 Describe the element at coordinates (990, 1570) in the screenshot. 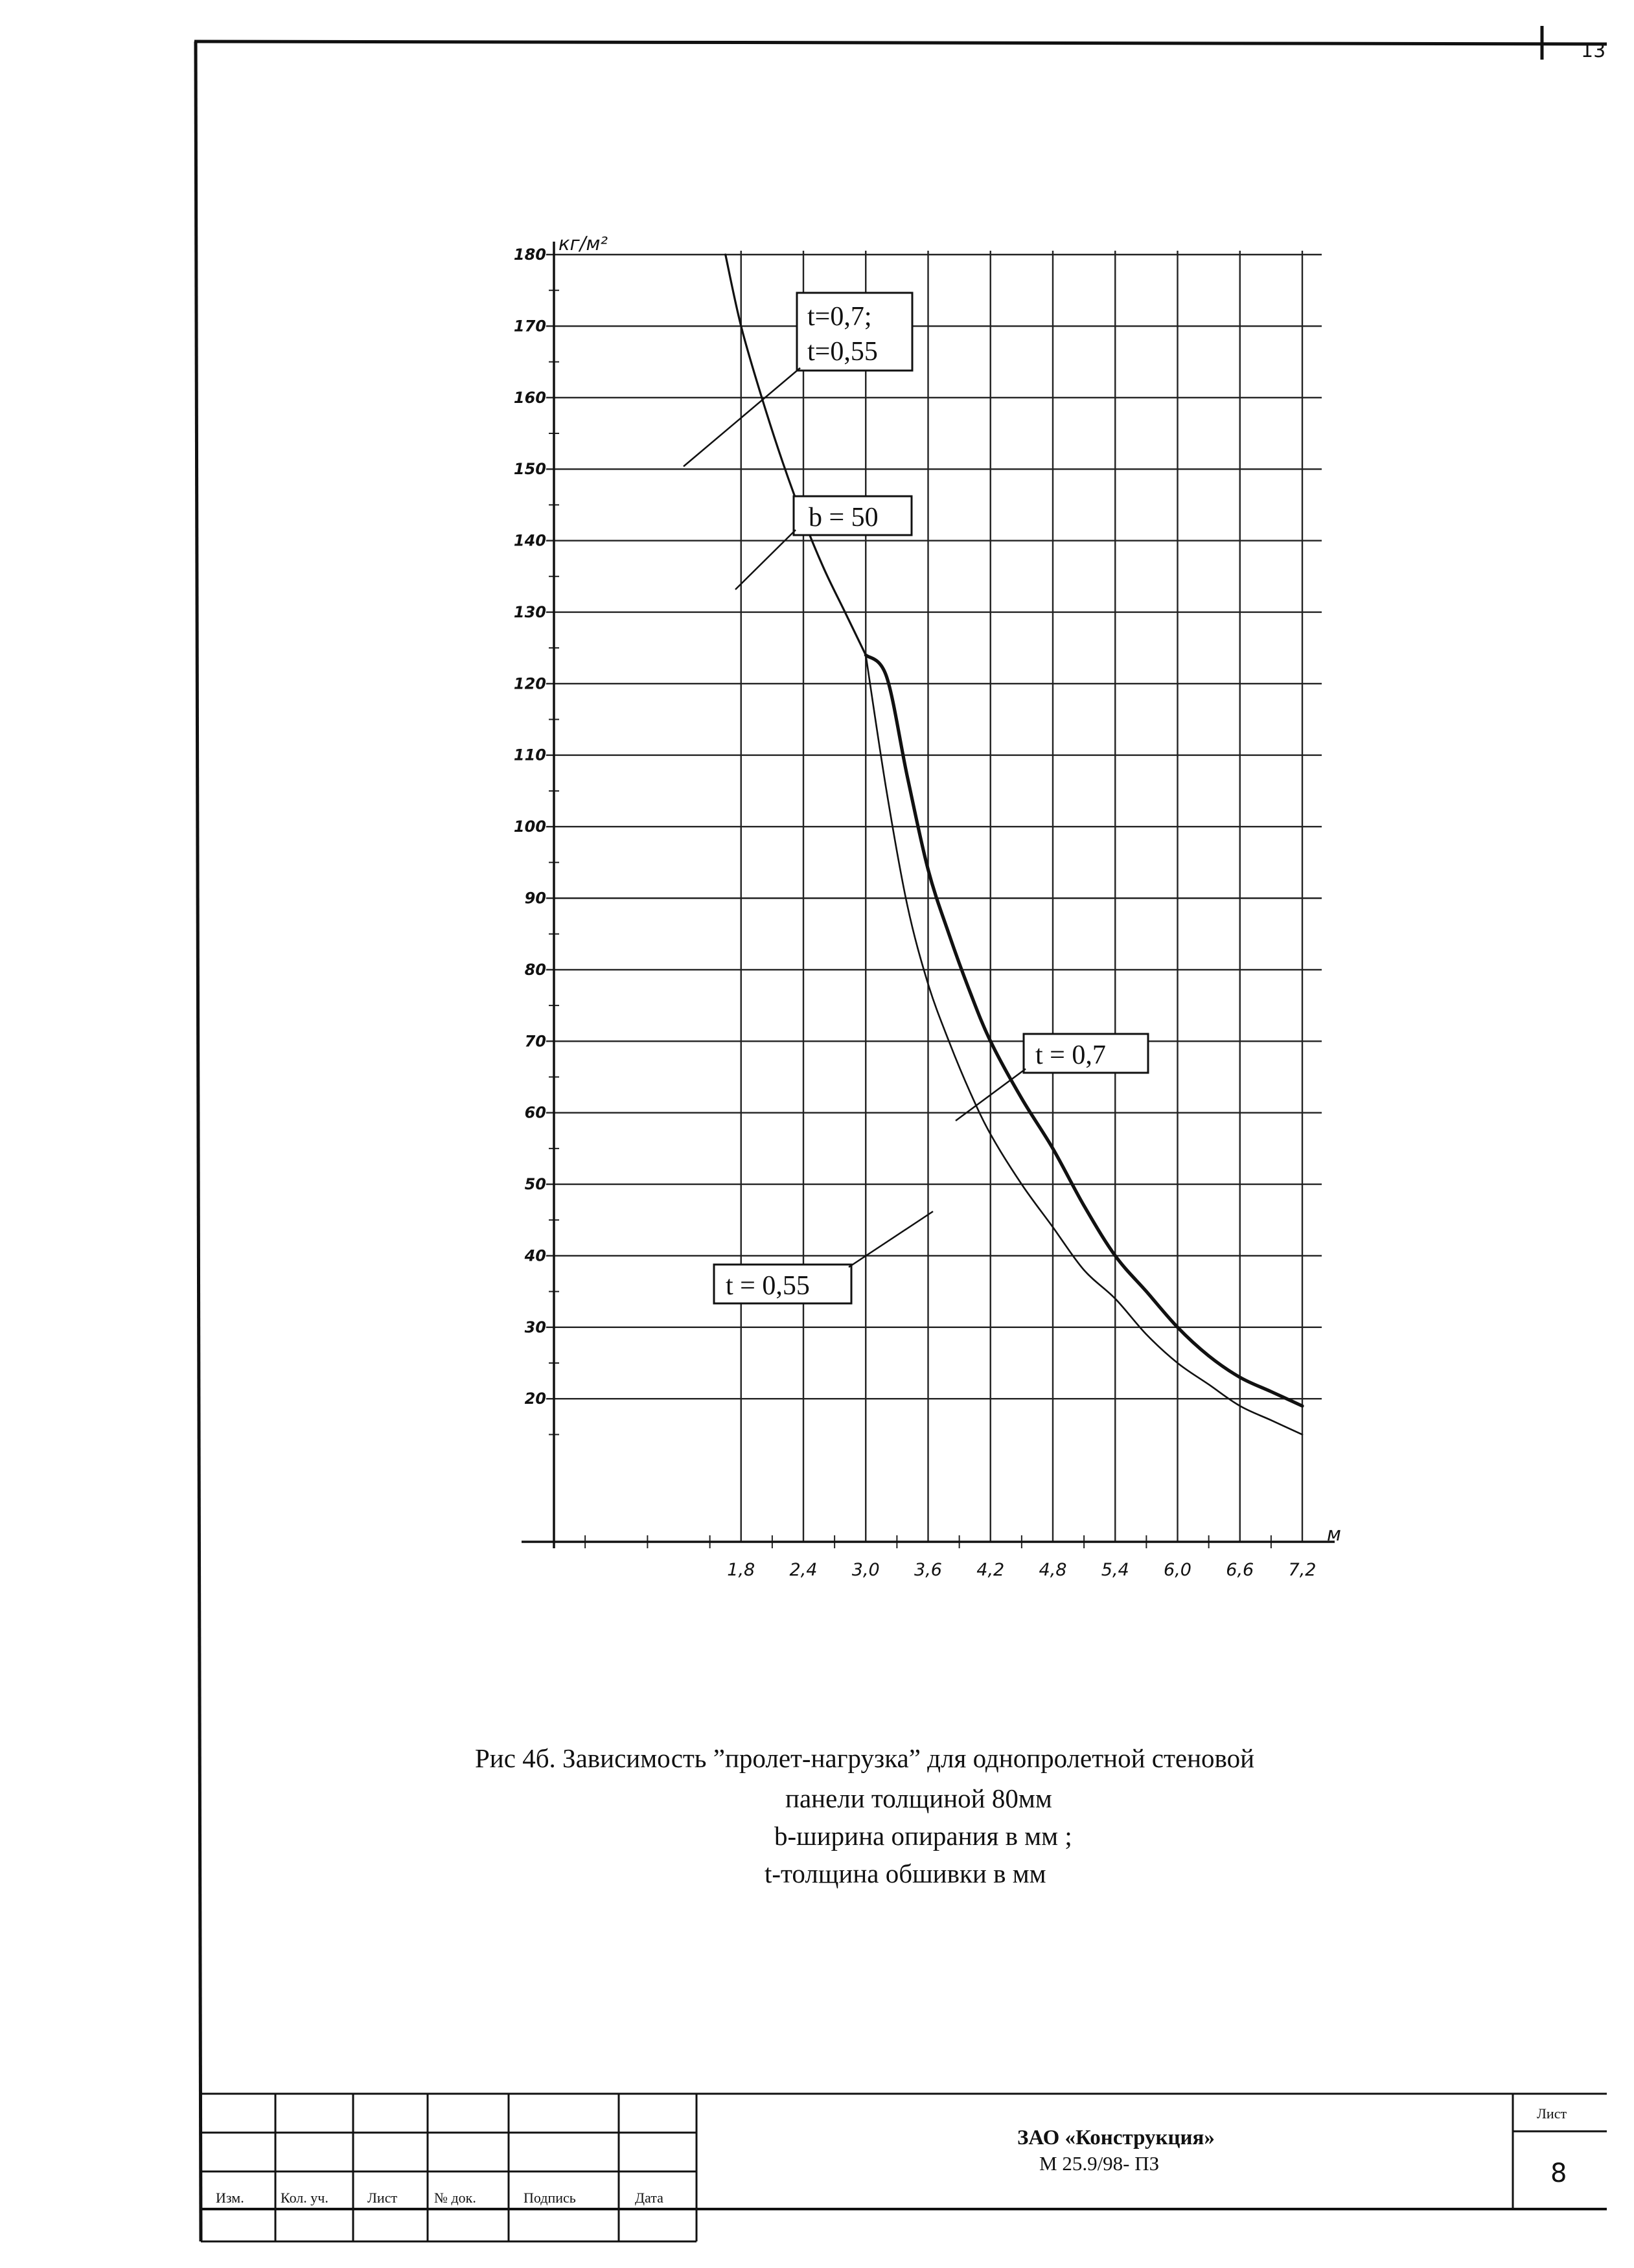

I see `x-tick-label-4,2: 4,2` at that location.